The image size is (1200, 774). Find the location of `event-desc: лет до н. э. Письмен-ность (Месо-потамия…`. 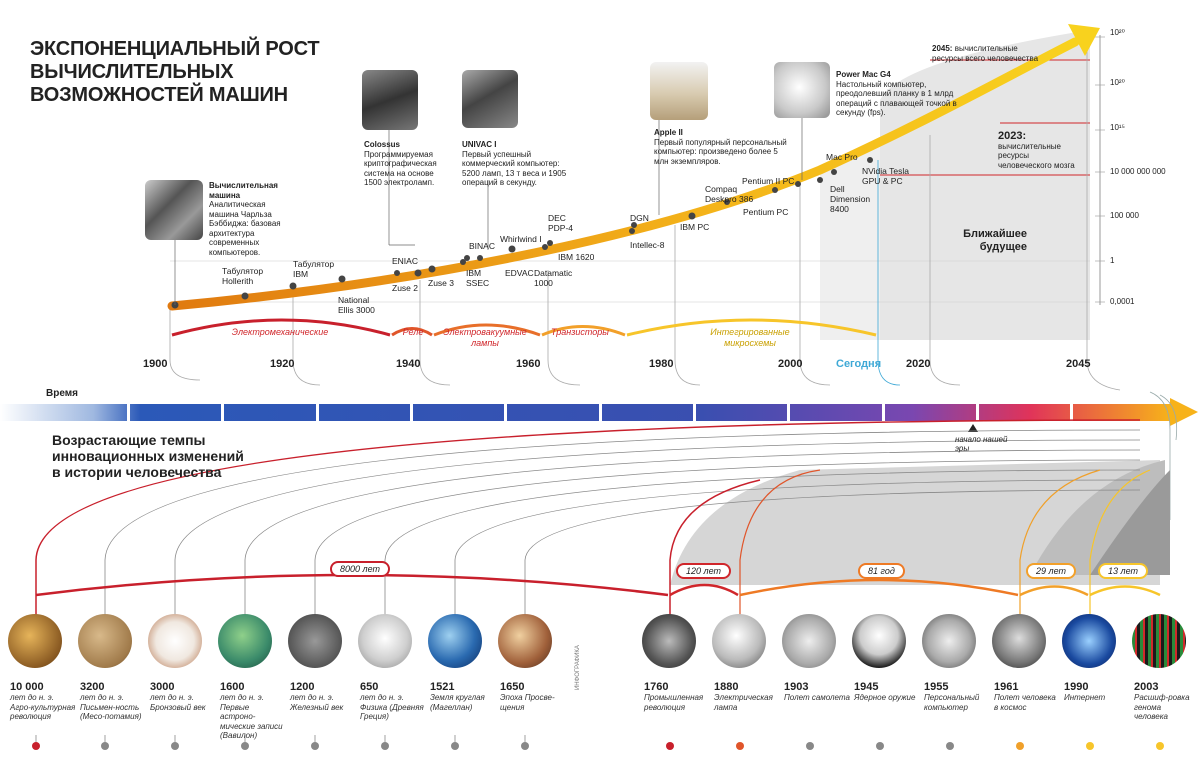

event-desc: лет до н. э. Письмен-ность (Месо-потамия… is located at coordinates (111, 707).